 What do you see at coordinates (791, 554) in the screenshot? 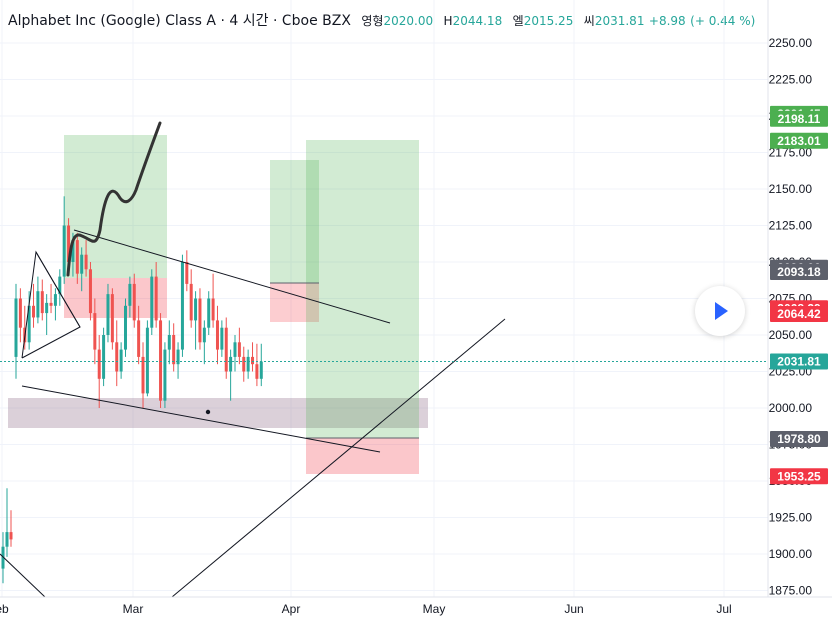
I see `y-tick-label: 1900.00` at bounding box center [791, 554].